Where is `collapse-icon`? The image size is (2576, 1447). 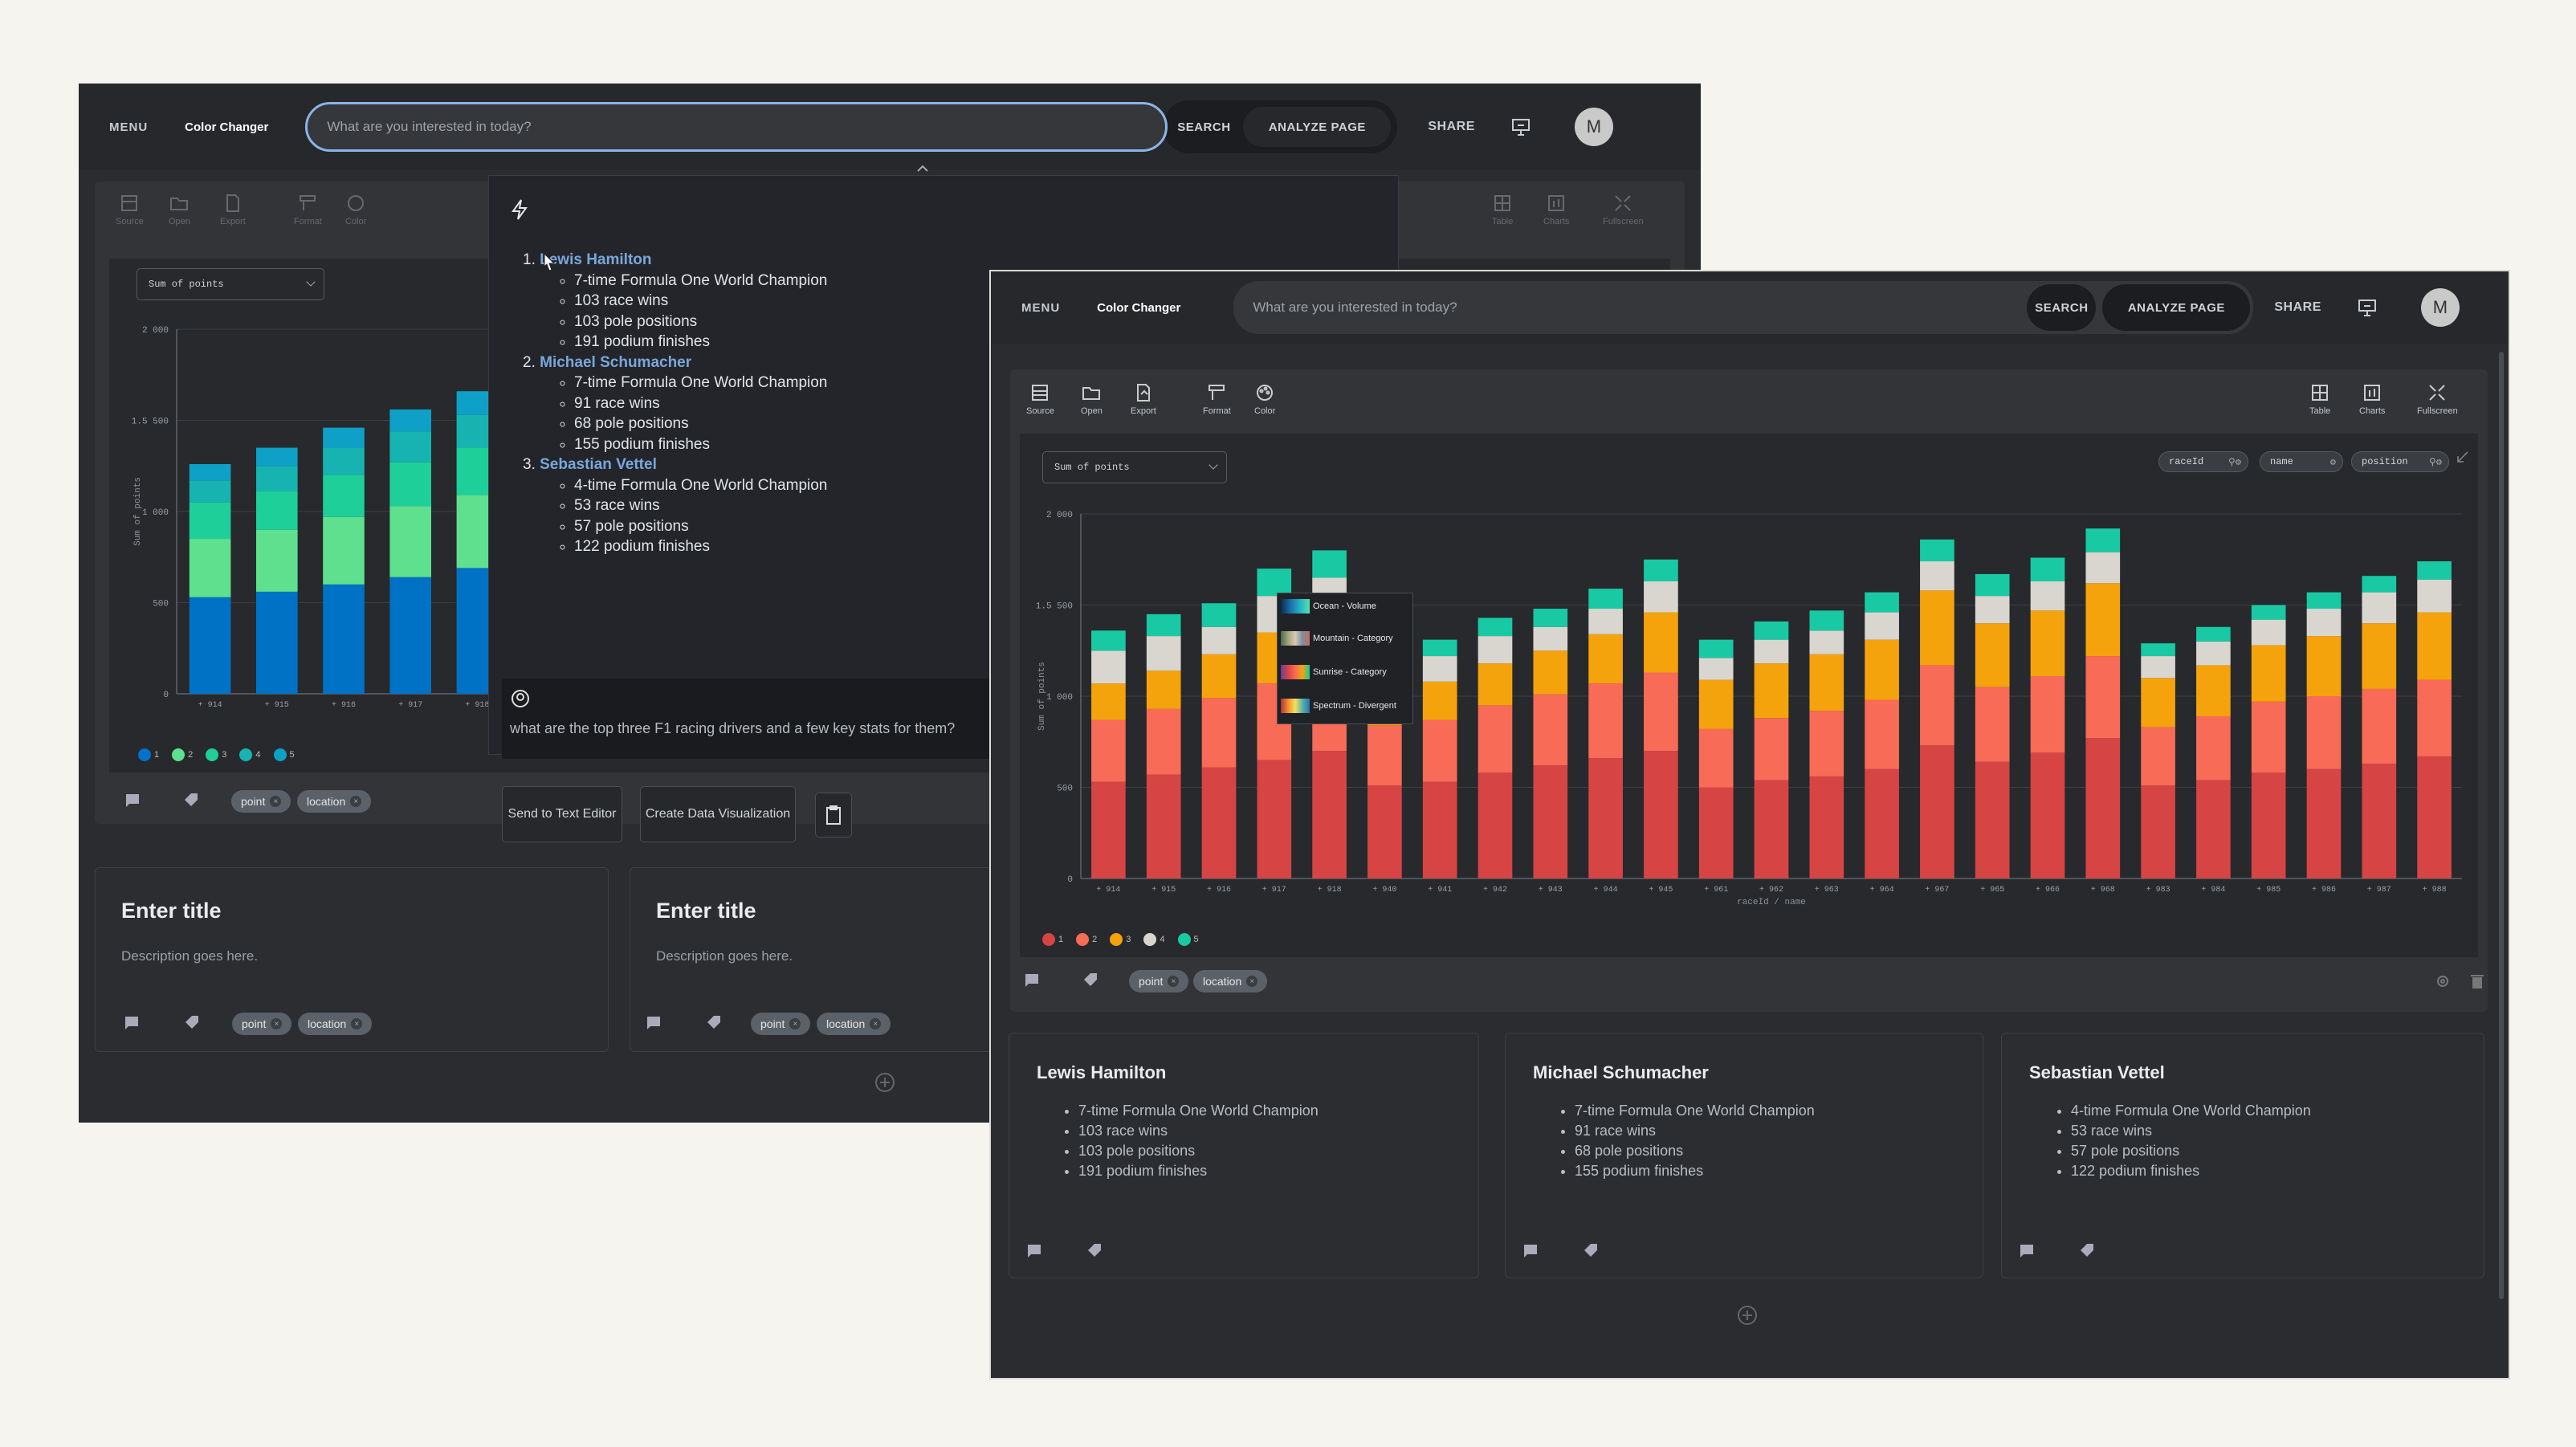
collapse-icon is located at coordinates (2463, 459).